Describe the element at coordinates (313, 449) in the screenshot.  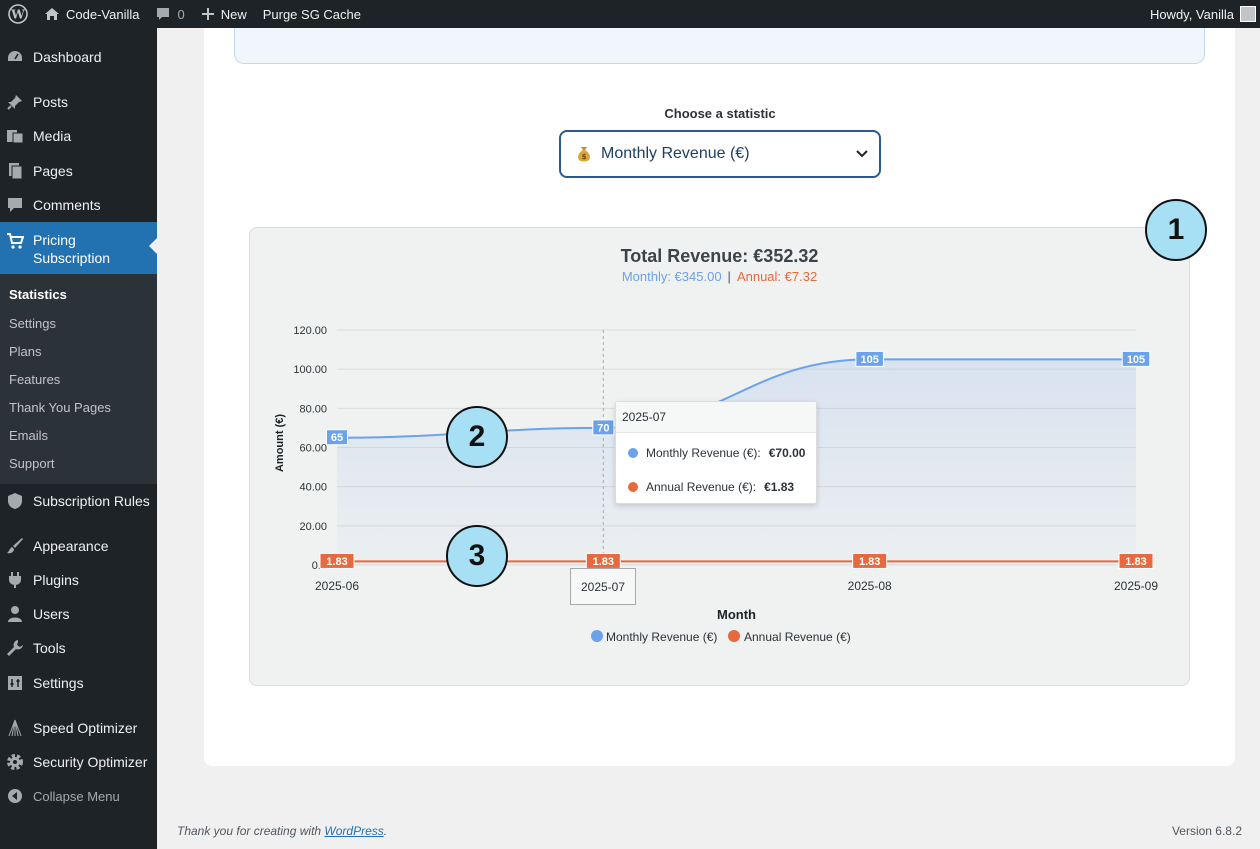
I see `y-tick-label: 60.00` at that location.